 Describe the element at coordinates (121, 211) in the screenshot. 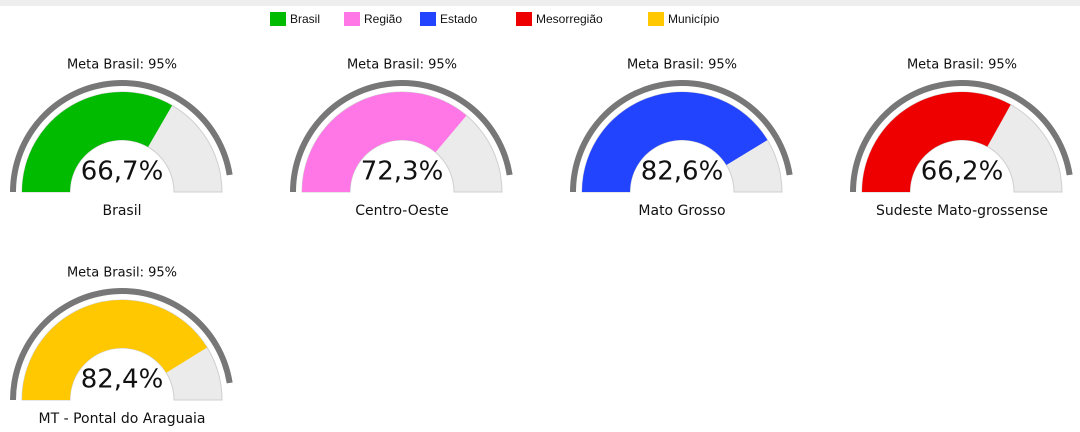

I see `gauge-title: Brasil` at that location.